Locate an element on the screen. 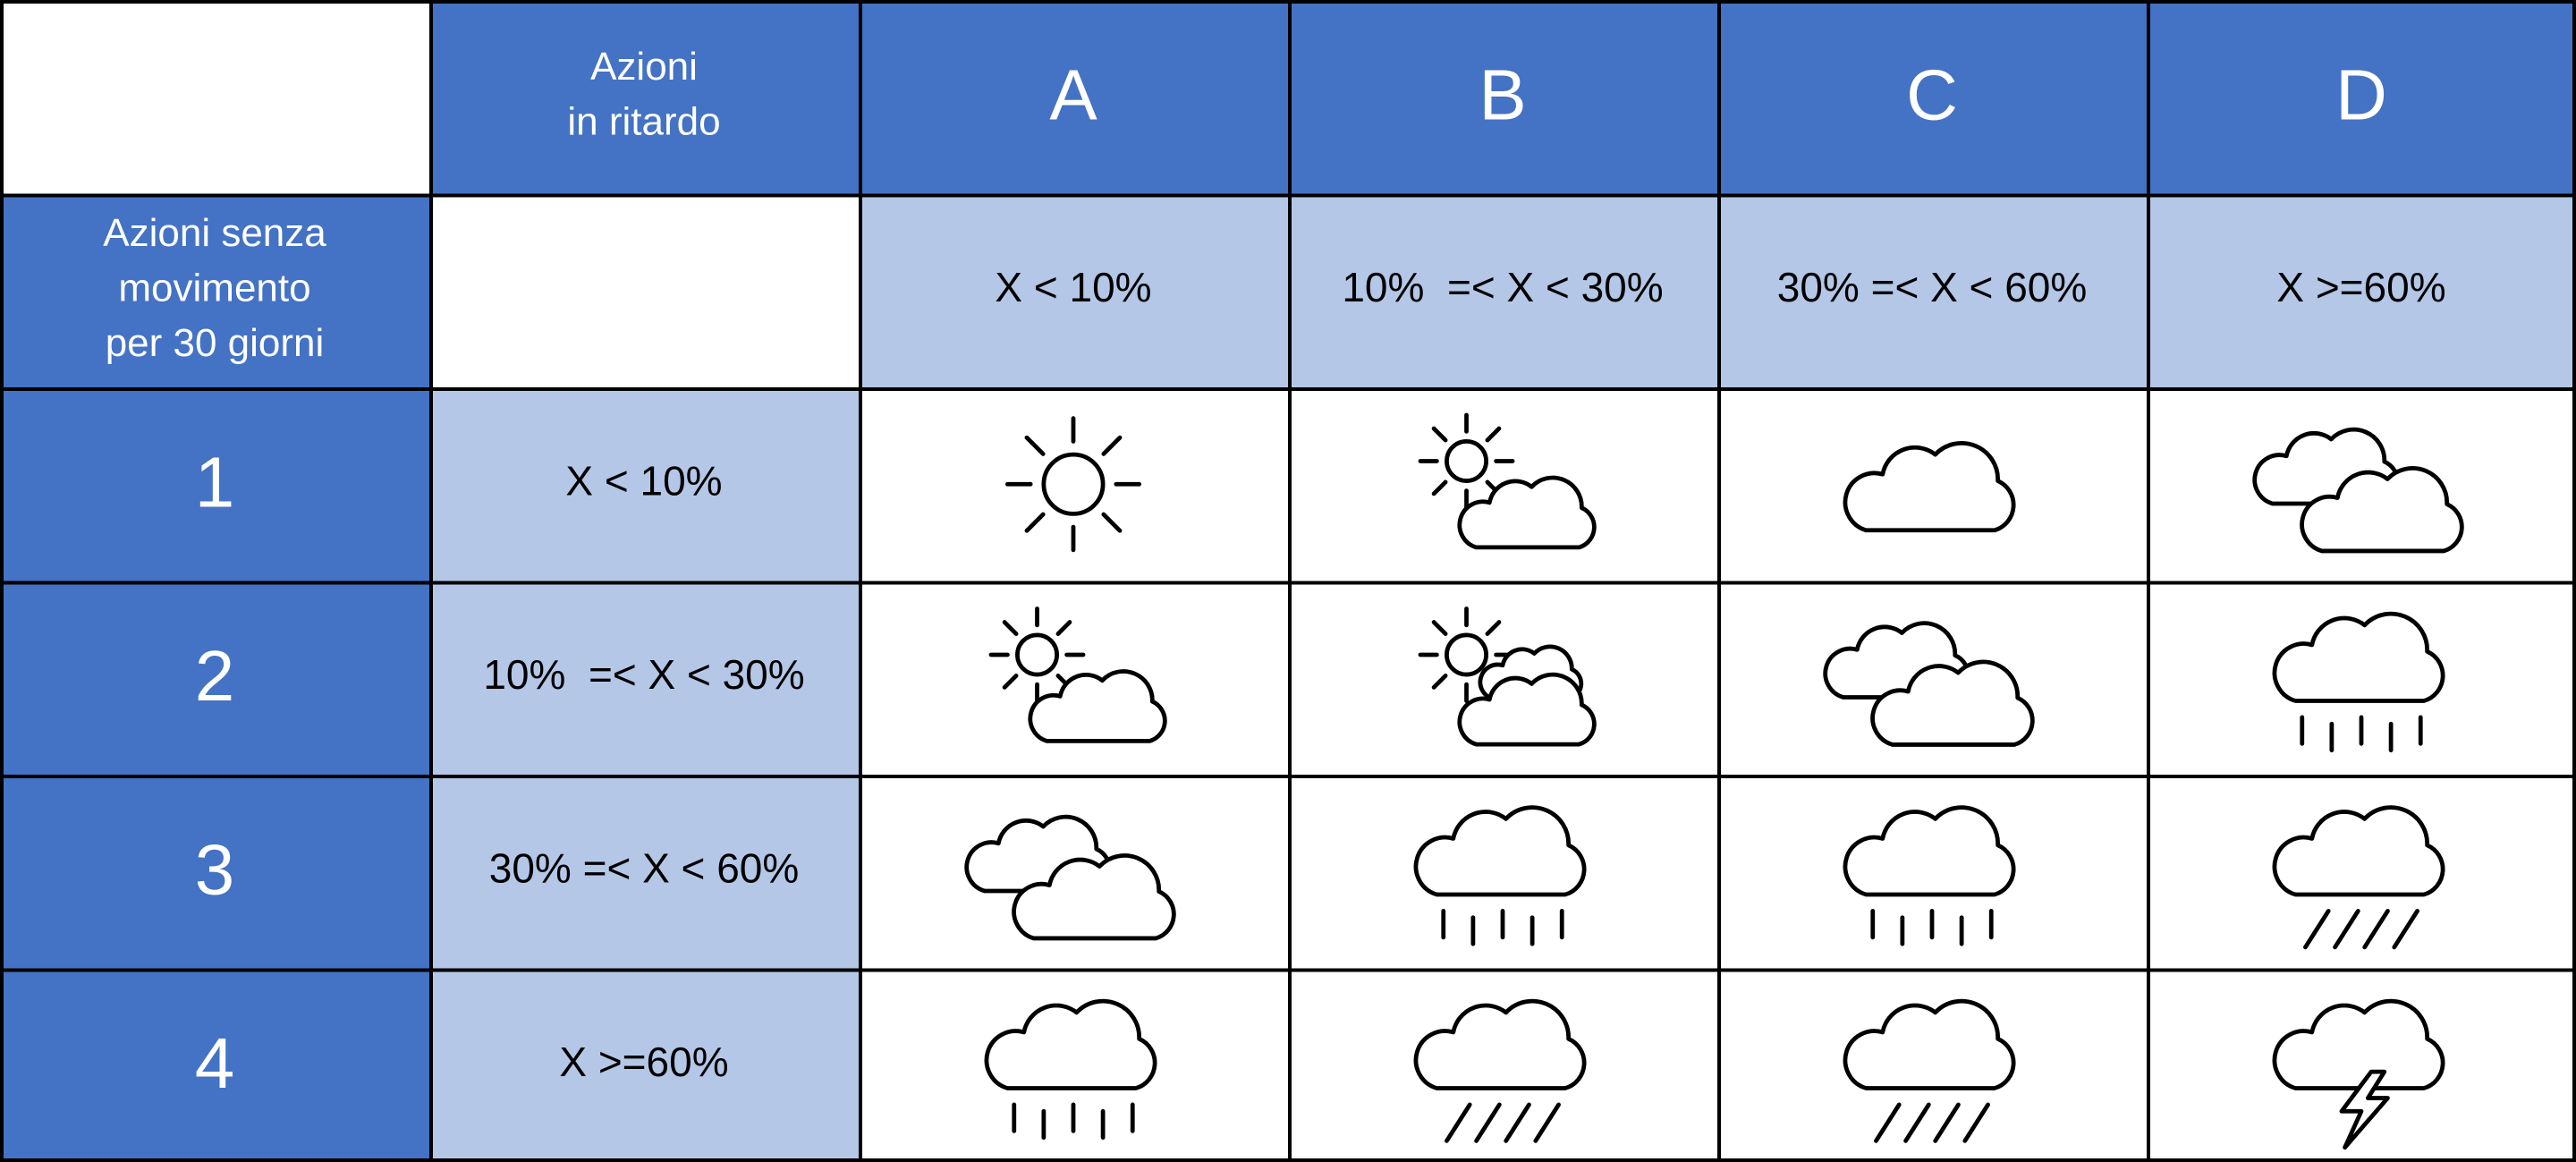 The image size is (2576, 1162). column-range: X < 10% is located at coordinates (1073, 287).